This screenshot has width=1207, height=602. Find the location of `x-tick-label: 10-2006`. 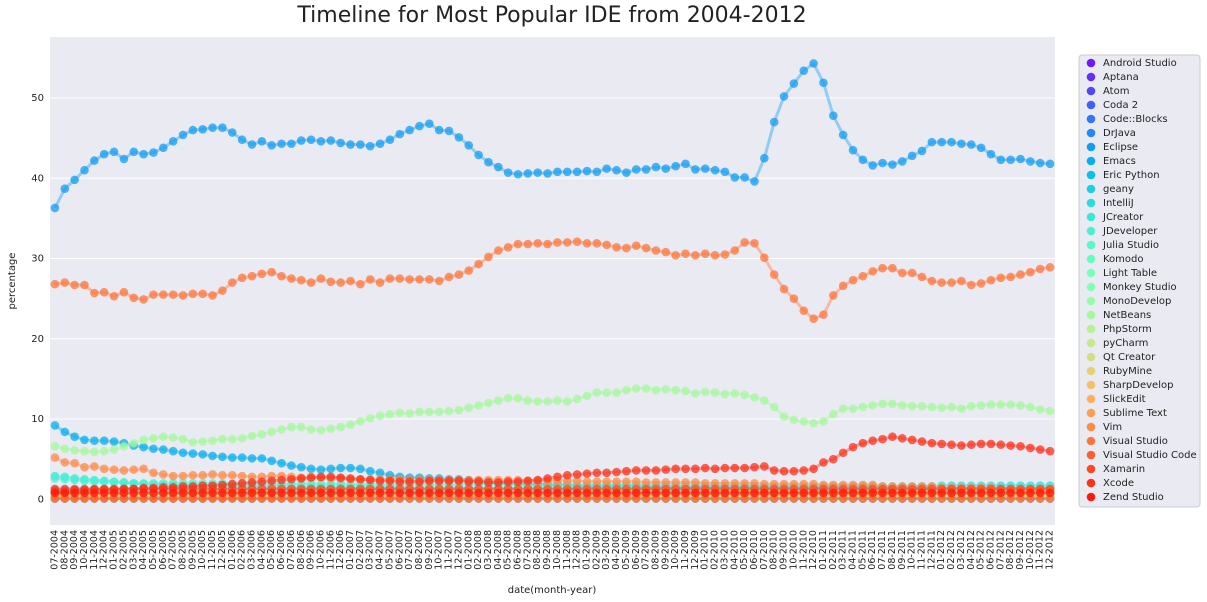

x-tick-label: 10-2006 is located at coordinates (320, 550).